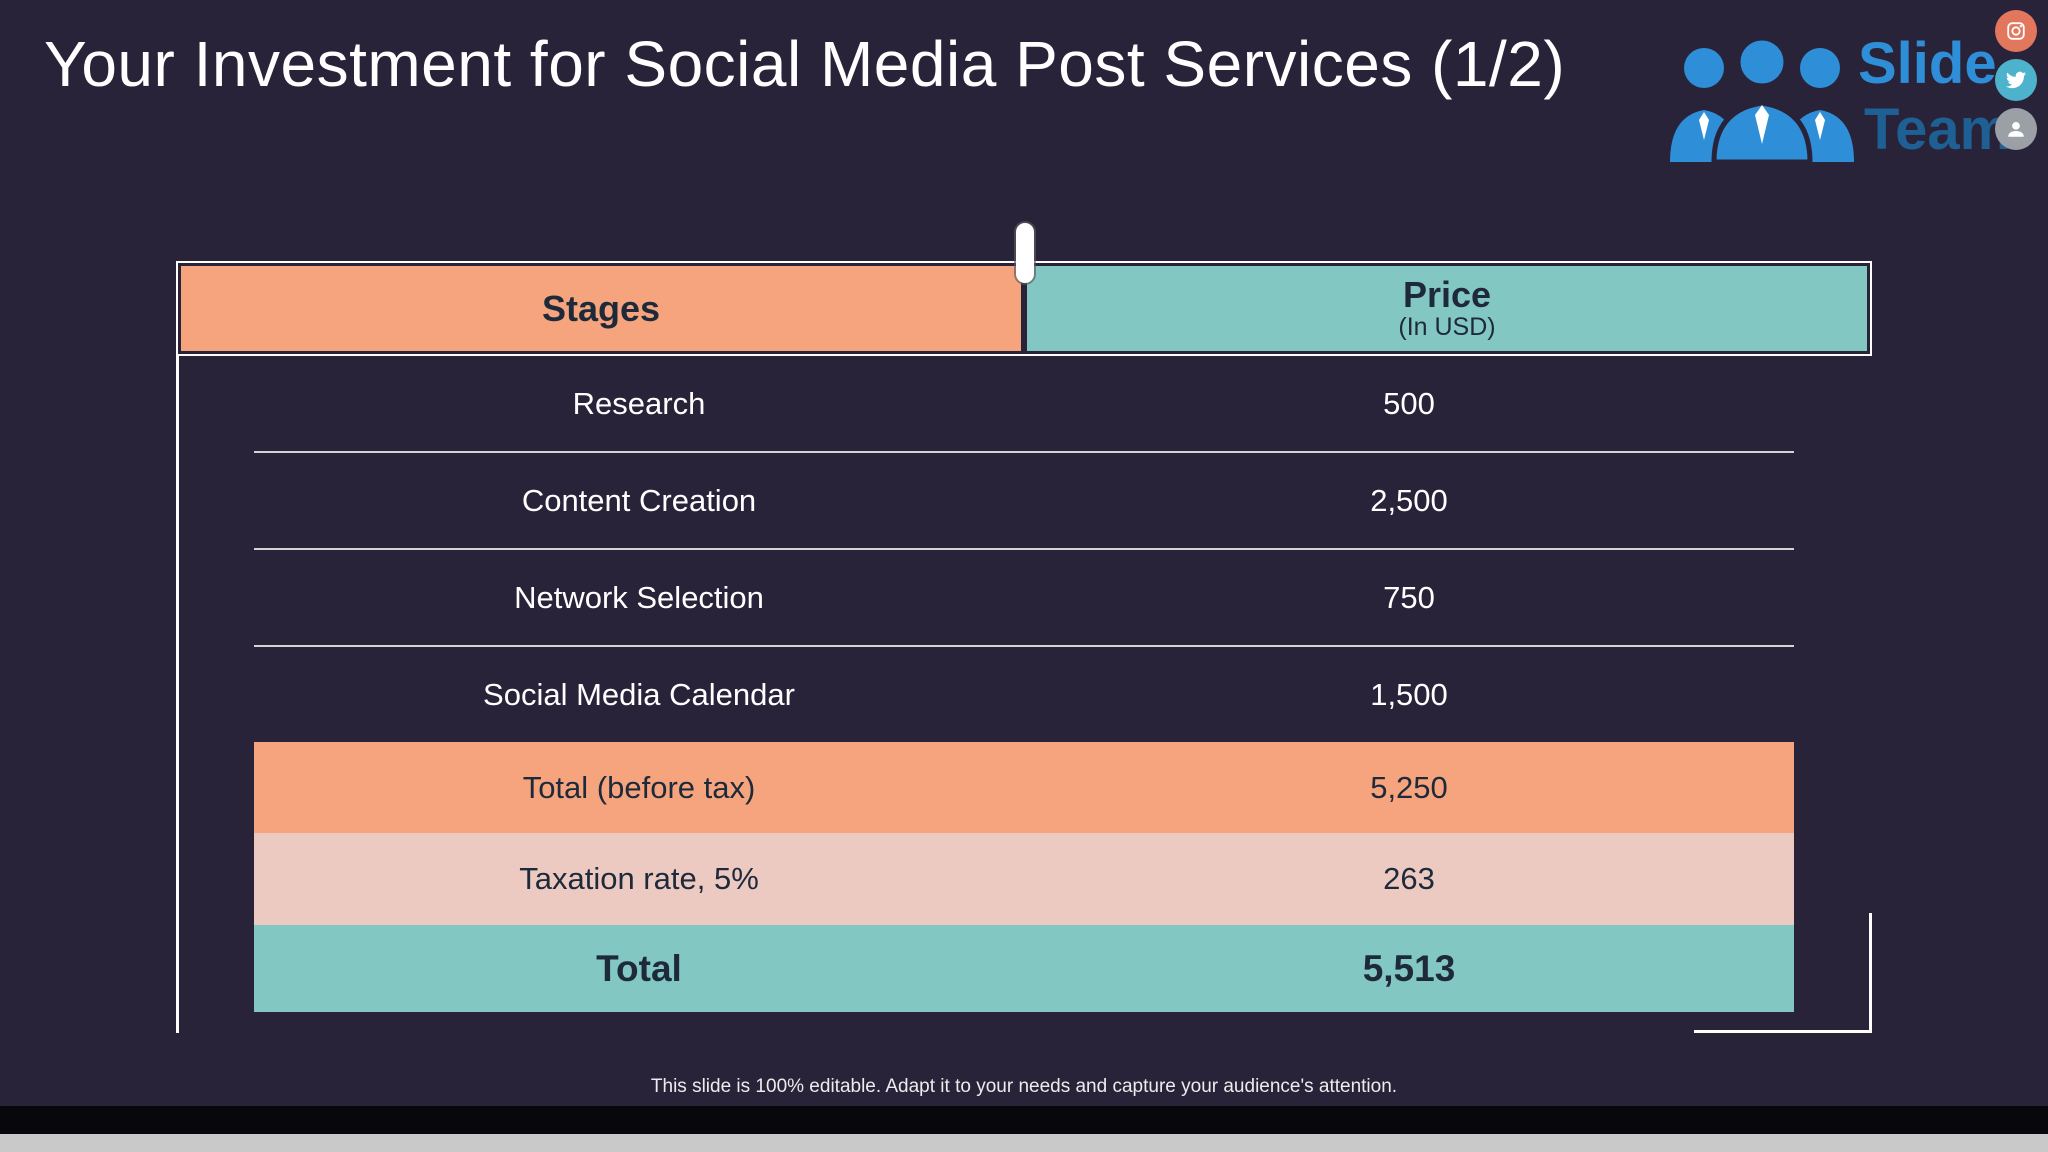 The width and height of the screenshot is (2048, 1152). Describe the element at coordinates (1409, 878) in the screenshot. I see `price-cell: 263` at that location.